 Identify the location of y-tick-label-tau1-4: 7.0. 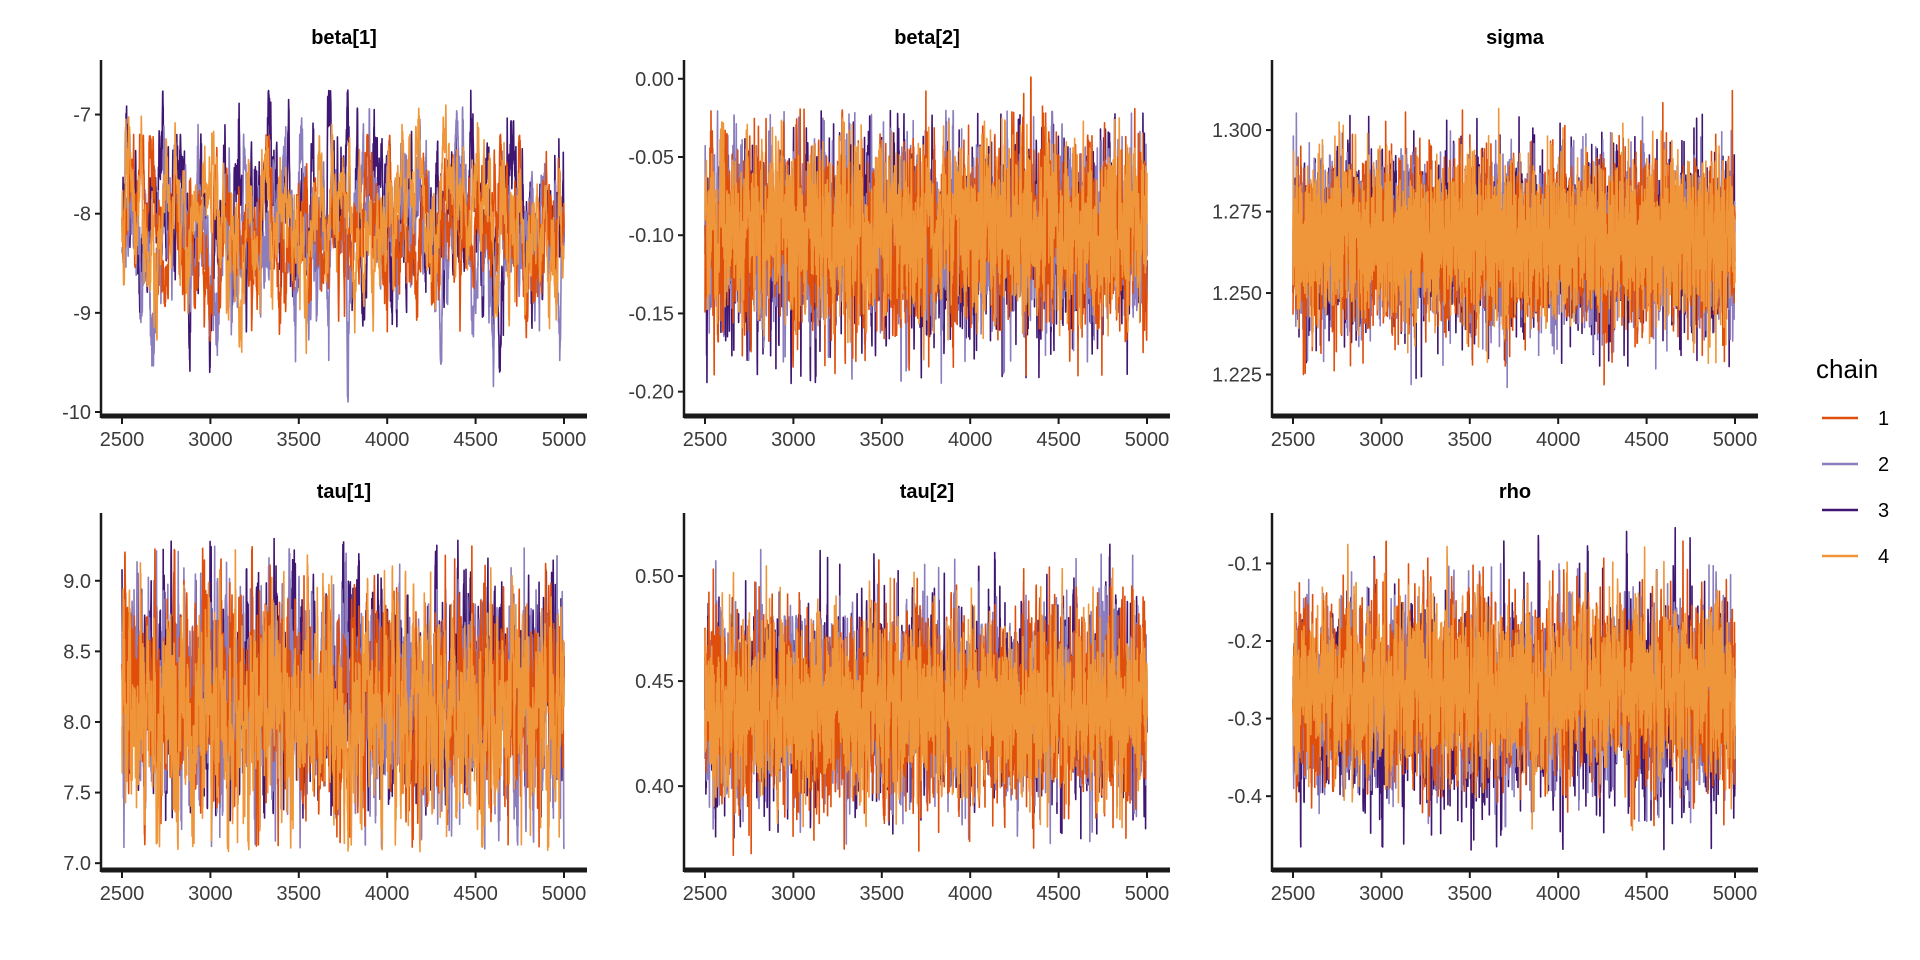
(77, 864).